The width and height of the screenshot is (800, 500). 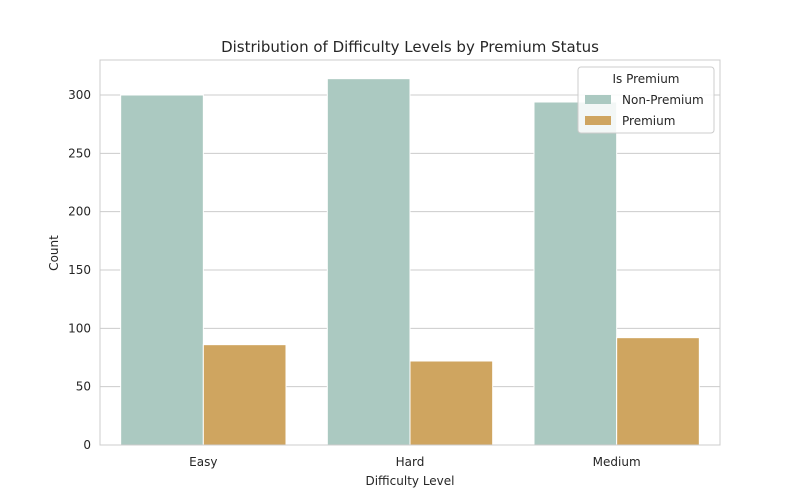 I want to click on legend: Is Premium Non-Premium Premium, so click(x=646, y=100).